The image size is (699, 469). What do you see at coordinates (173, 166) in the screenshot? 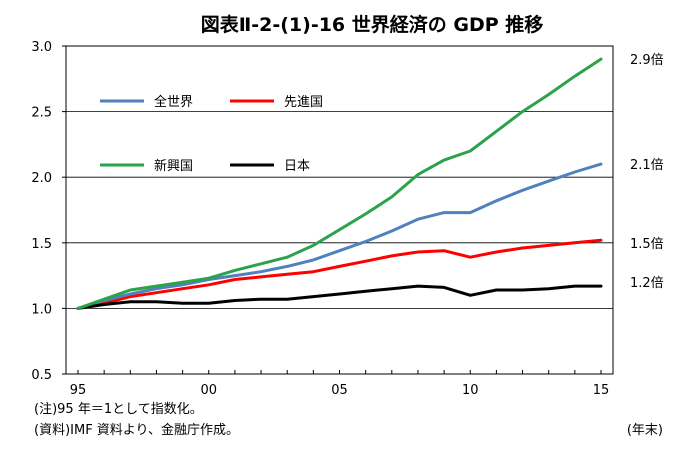
I see `legend-label: 新興国` at bounding box center [173, 166].